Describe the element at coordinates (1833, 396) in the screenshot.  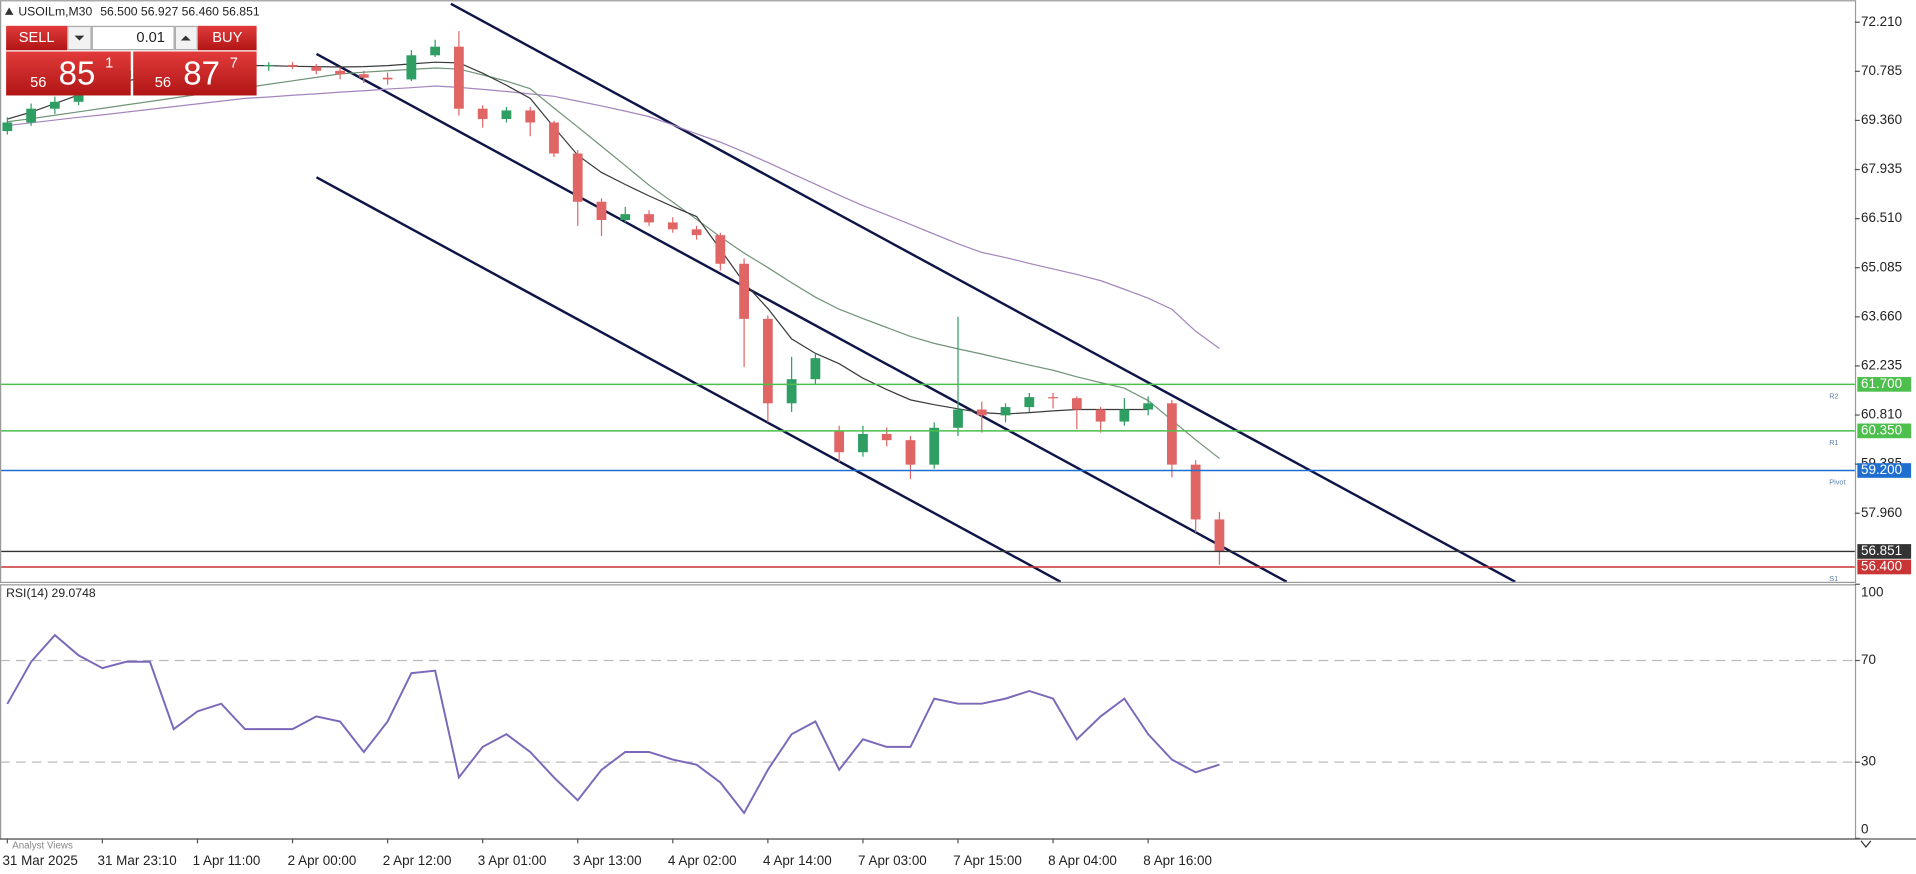
I see `level-name: R2` at that location.